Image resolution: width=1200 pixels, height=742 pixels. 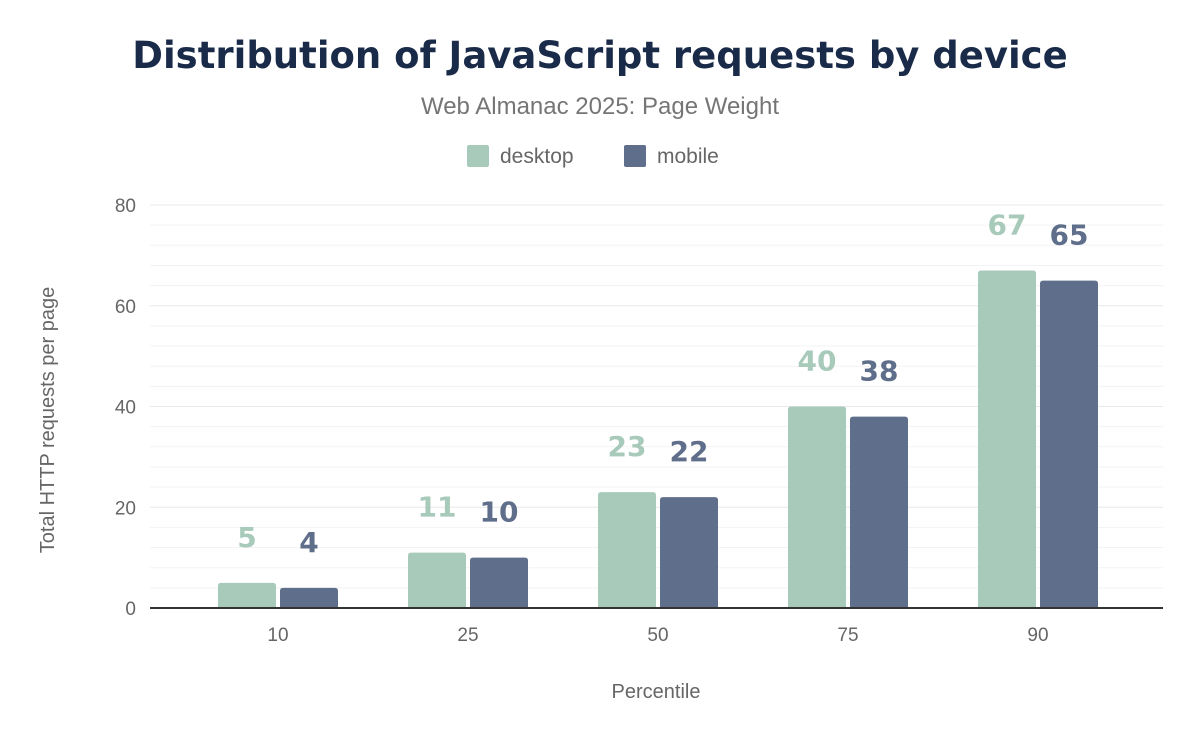 I want to click on x-tick-label: 10, so click(x=277, y=635).